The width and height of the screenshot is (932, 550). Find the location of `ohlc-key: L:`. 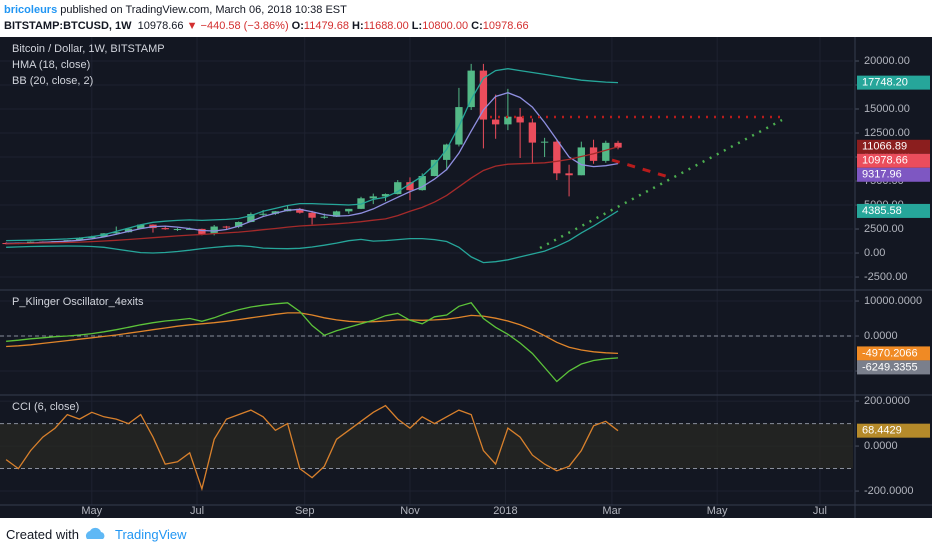

ohlc-key: L: is located at coordinates (417, 26).